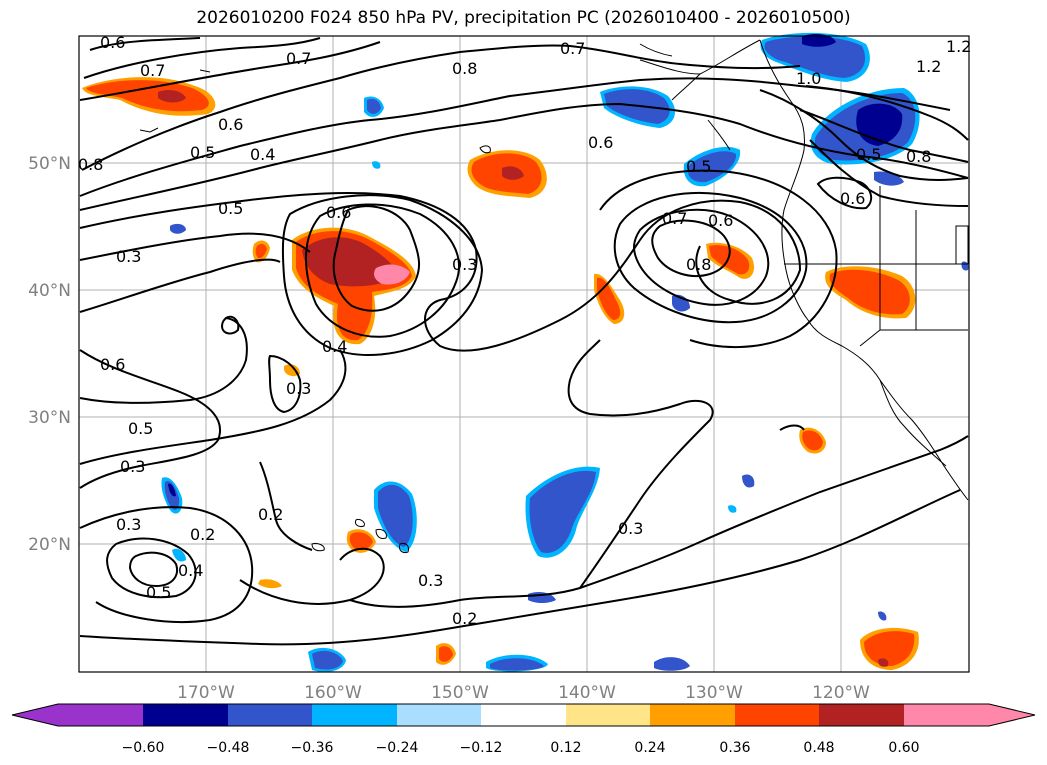 Image resolution: width=1047 pixels, height=765 pixels. Describe the element at coordinates (808, 78) in the screenshot. I see `contour-label: 1.0` at that location.